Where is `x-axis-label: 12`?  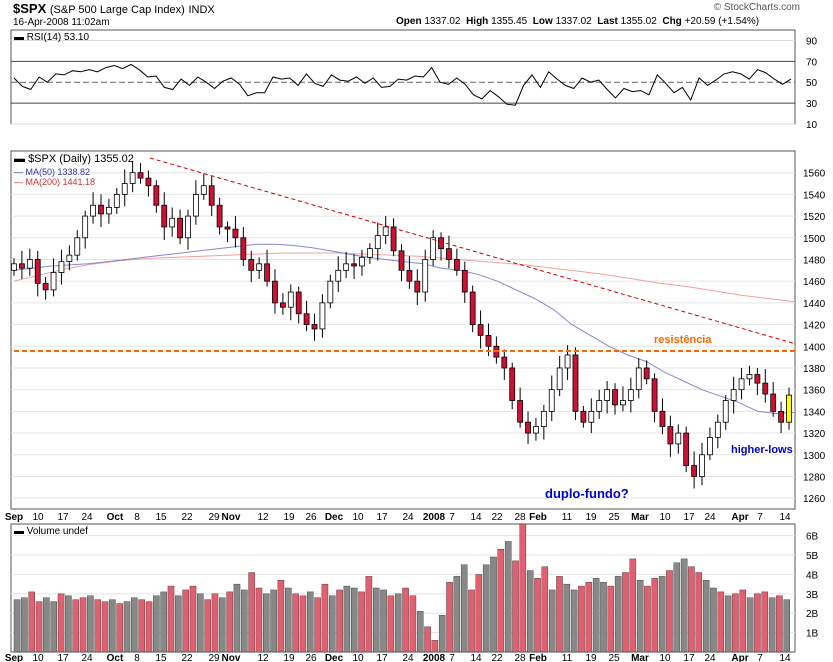
x-axis-label: 12 is located at coordinates (263, 657).